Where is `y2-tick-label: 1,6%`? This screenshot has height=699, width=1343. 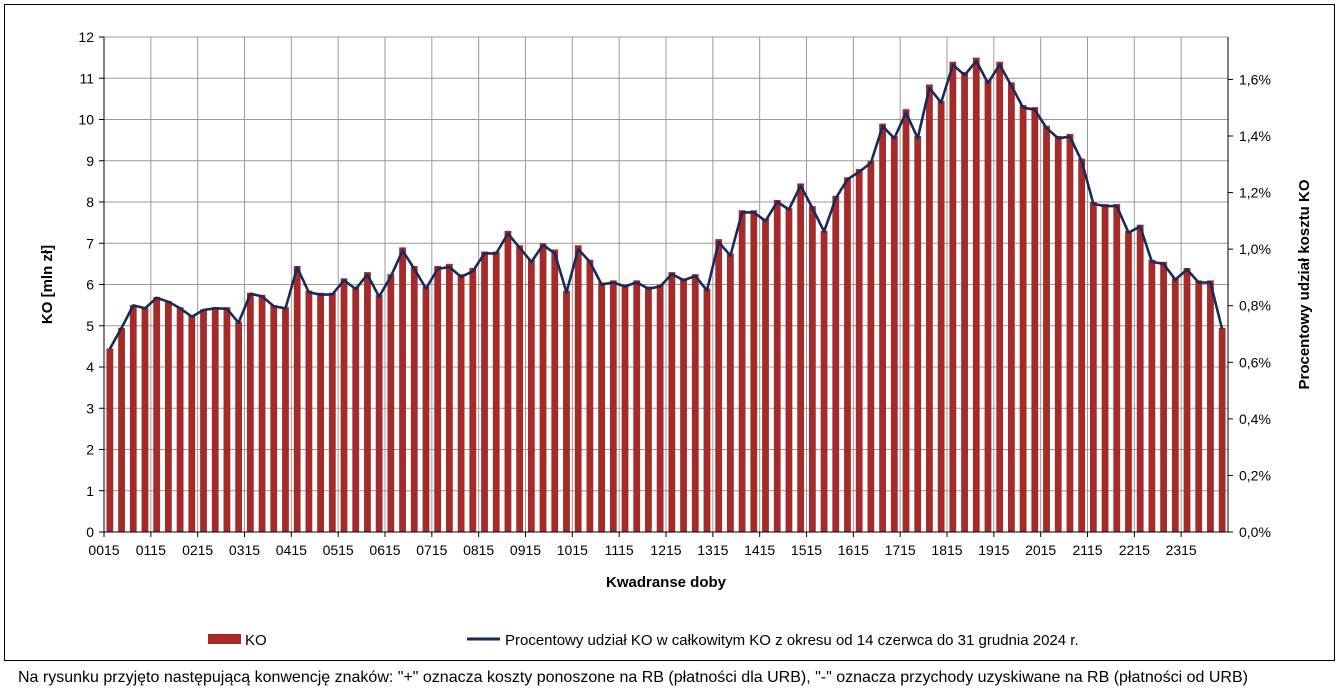
y2-tick-label: 1,6% is located at coordinates (1255, 79).